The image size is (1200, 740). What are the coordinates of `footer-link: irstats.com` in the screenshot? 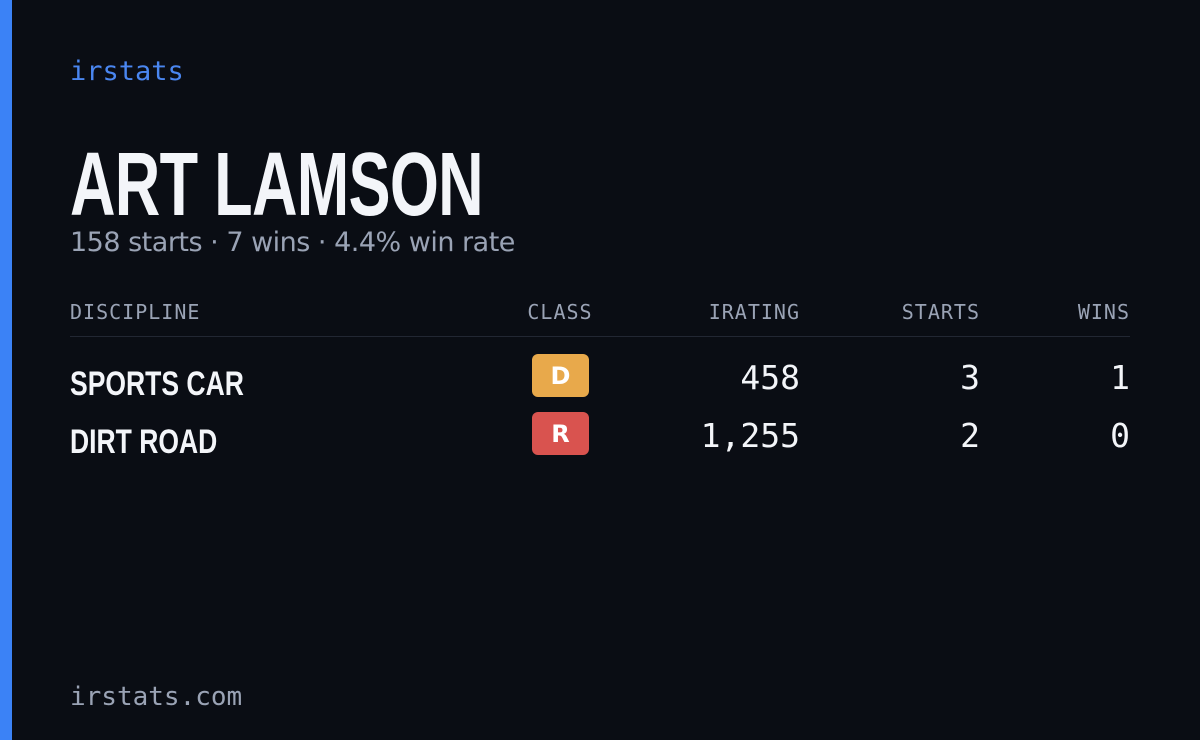 It's located at (156, 697).